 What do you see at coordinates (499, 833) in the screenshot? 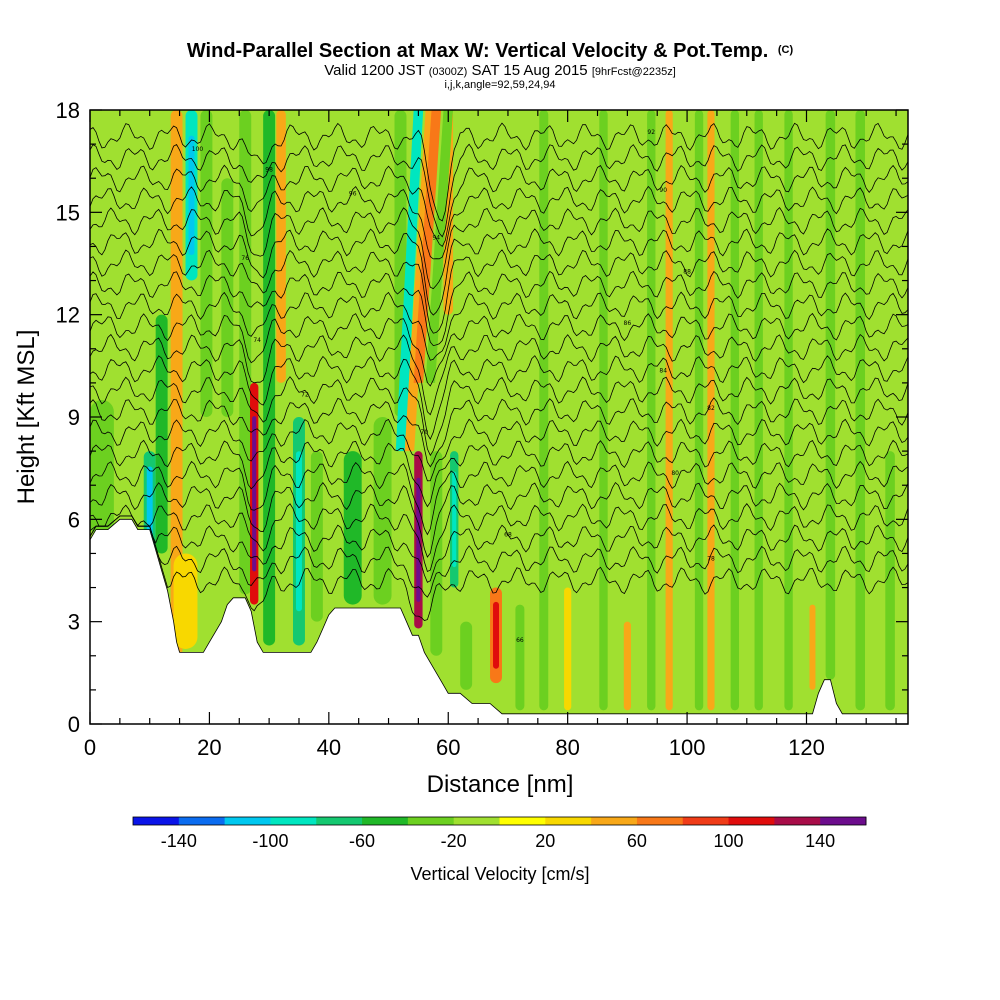
I see `colorbar: -140 -100 -60 -20 20 60 100 140` at bounding box center [499, 833].